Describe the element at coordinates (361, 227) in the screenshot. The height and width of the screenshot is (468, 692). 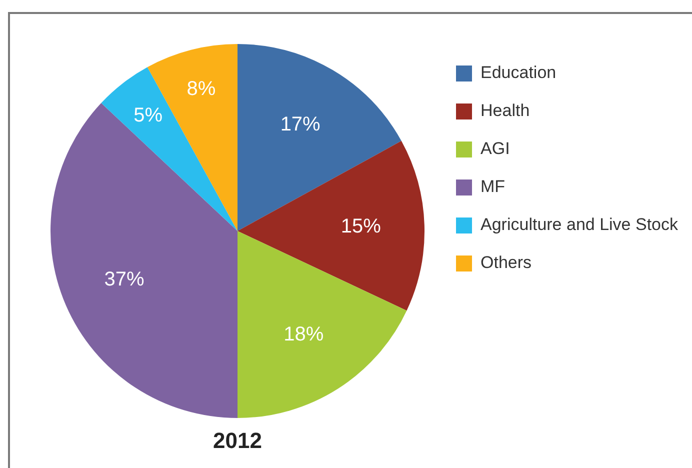
I see `data-label: 15%` at that location.